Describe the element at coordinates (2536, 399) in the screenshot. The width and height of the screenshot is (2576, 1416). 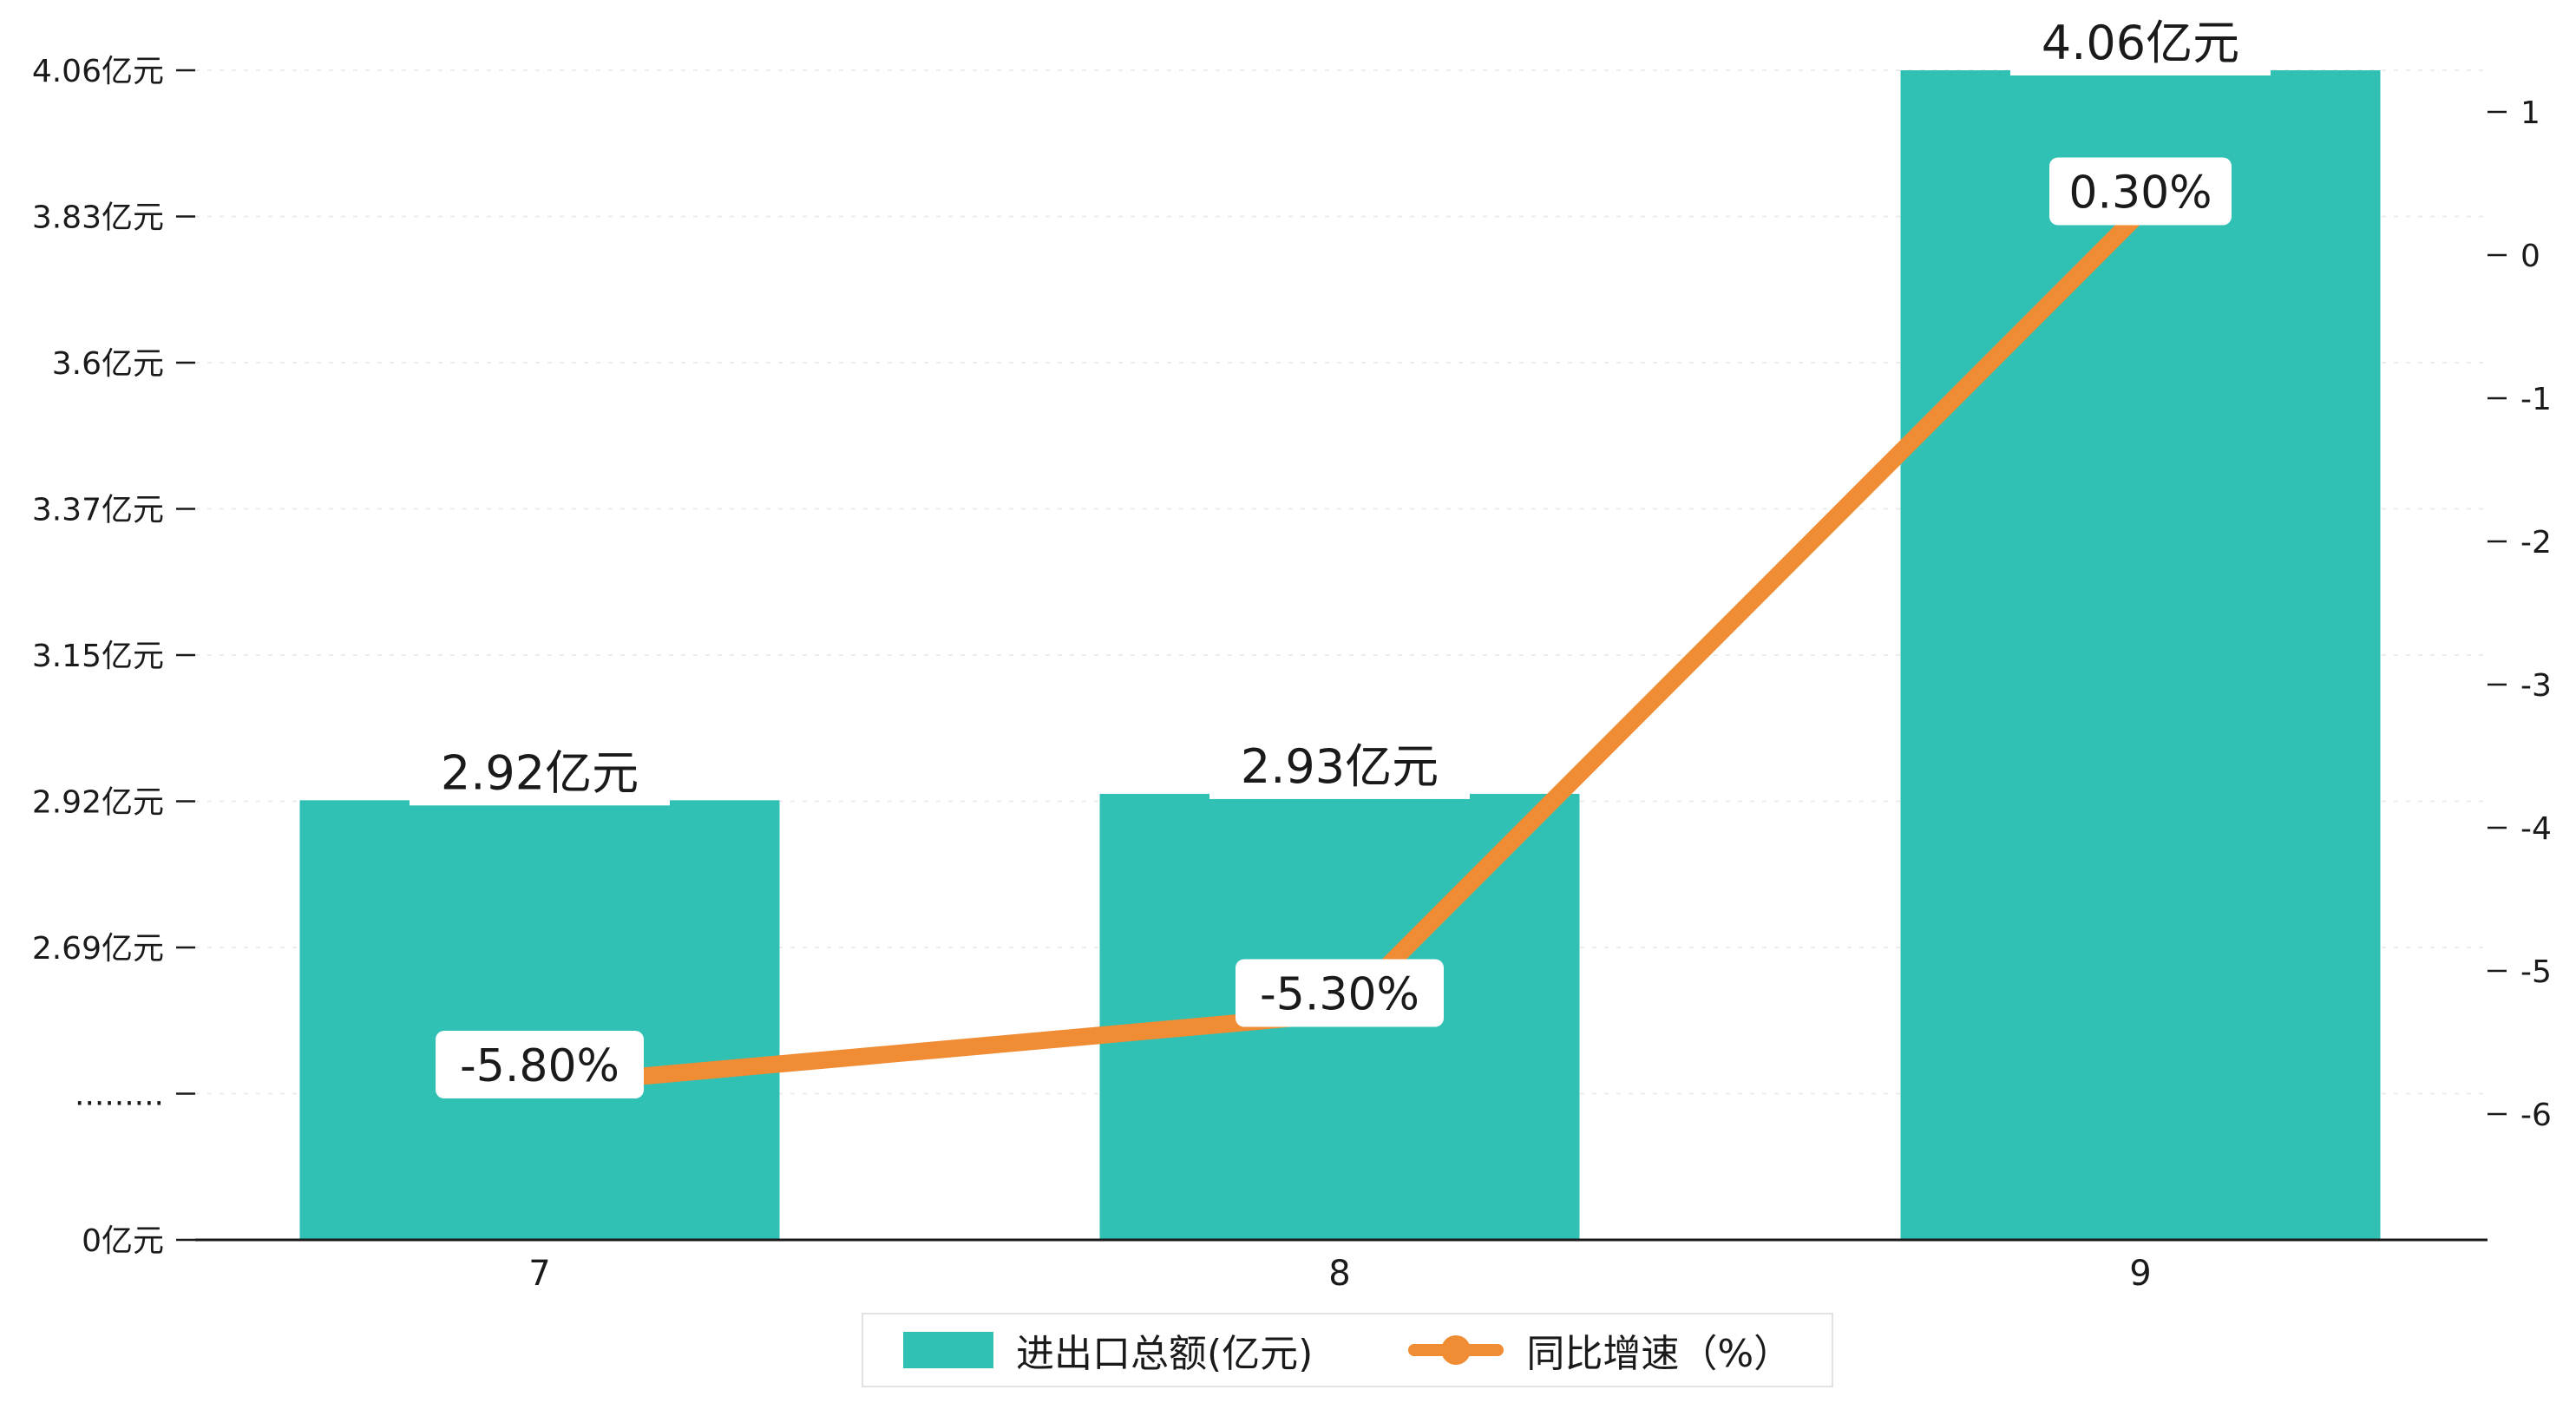
I see `right-axis-tick-label: -1` at that location.